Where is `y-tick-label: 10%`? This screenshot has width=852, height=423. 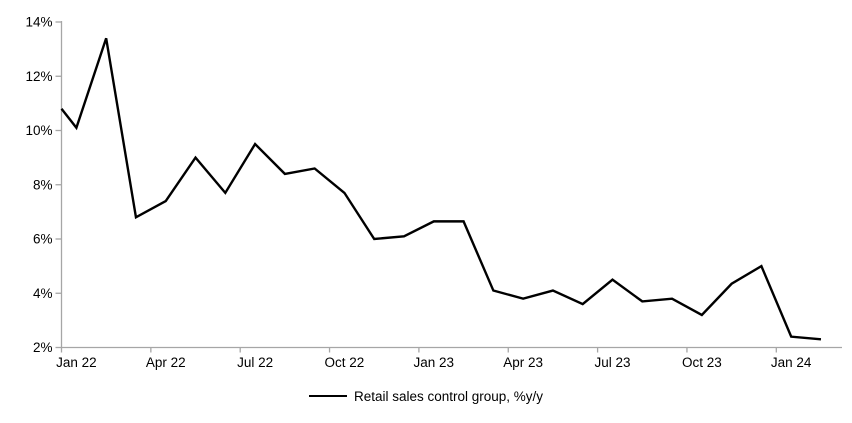
y-tick-label: 10% is located at coordinates (38, 130).